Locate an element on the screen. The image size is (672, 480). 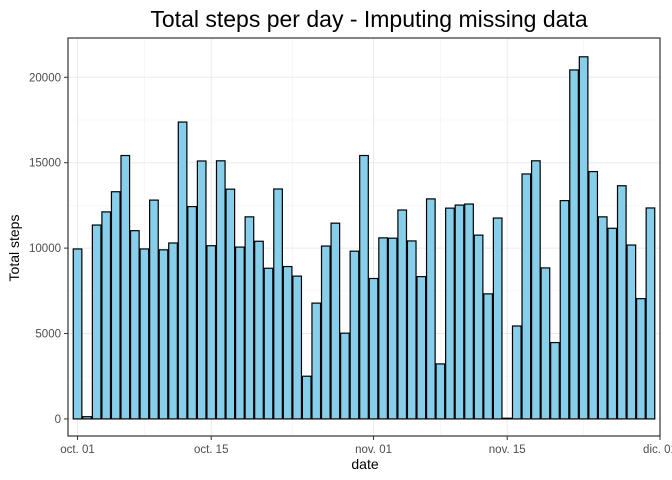
y-axis-title: Total steps is located at coordinates (14, 248).